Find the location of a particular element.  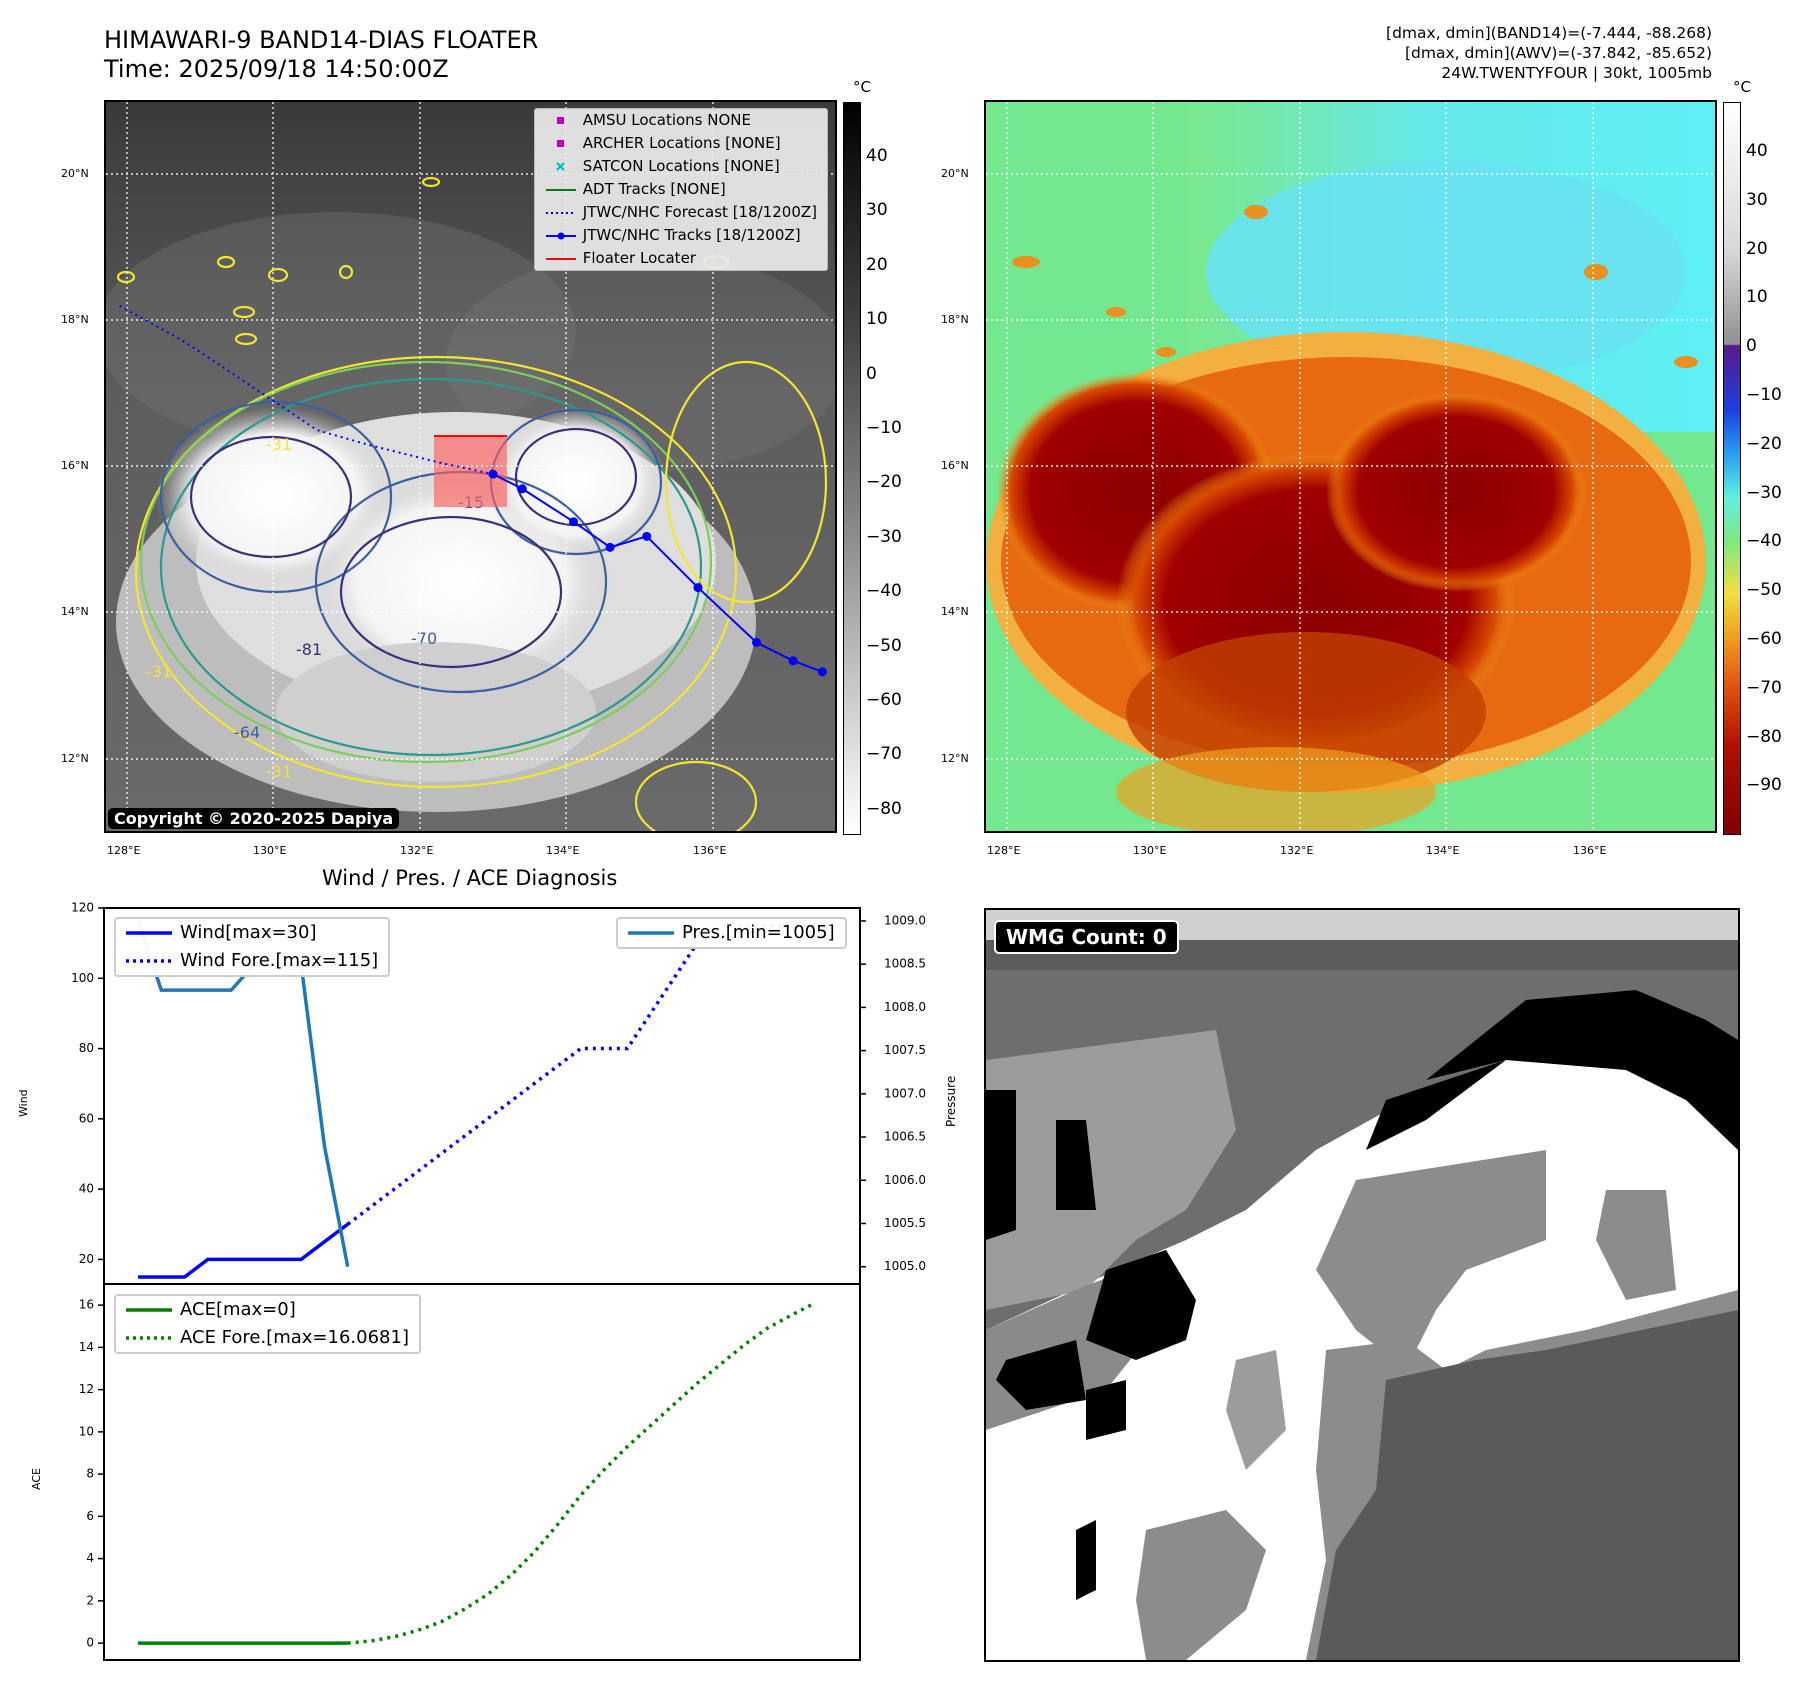

pressure-tick-label: 1007.5 is located at coordinates (905, 1050).